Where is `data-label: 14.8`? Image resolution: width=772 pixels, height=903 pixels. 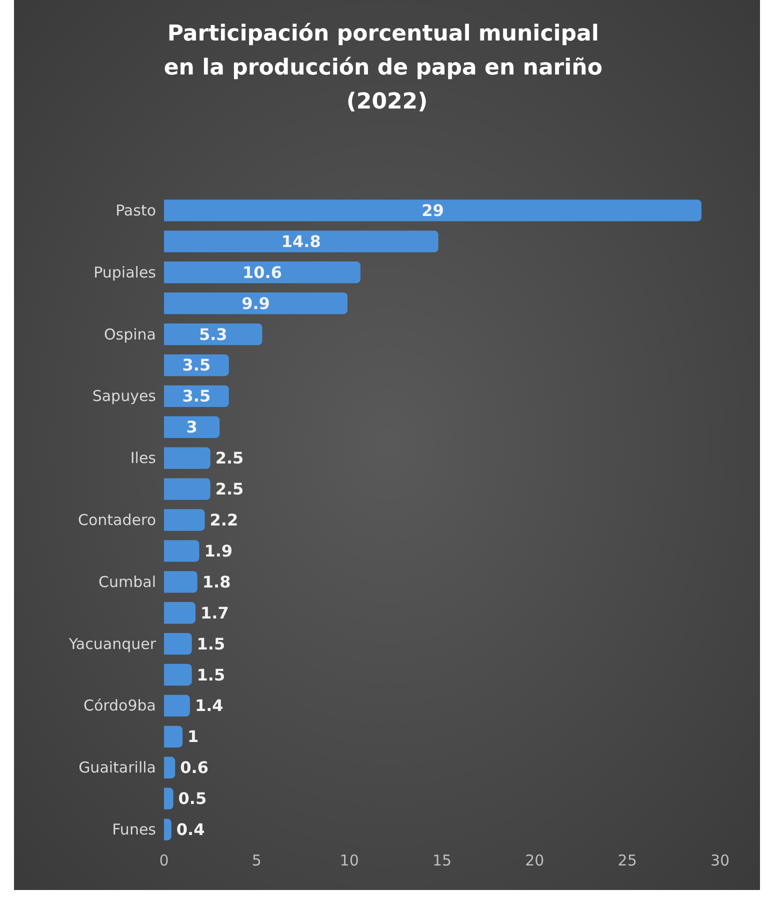 data-label: 14.8 is located at coordinates (301, 241).